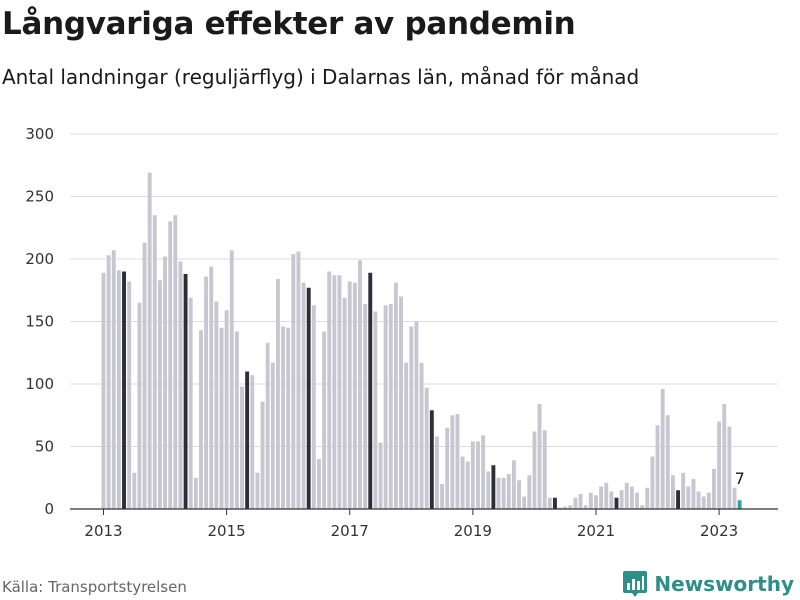 The height and width of the screenshot is (600, 800). I want to click on latest-value-label: 7, so click(740, 478).